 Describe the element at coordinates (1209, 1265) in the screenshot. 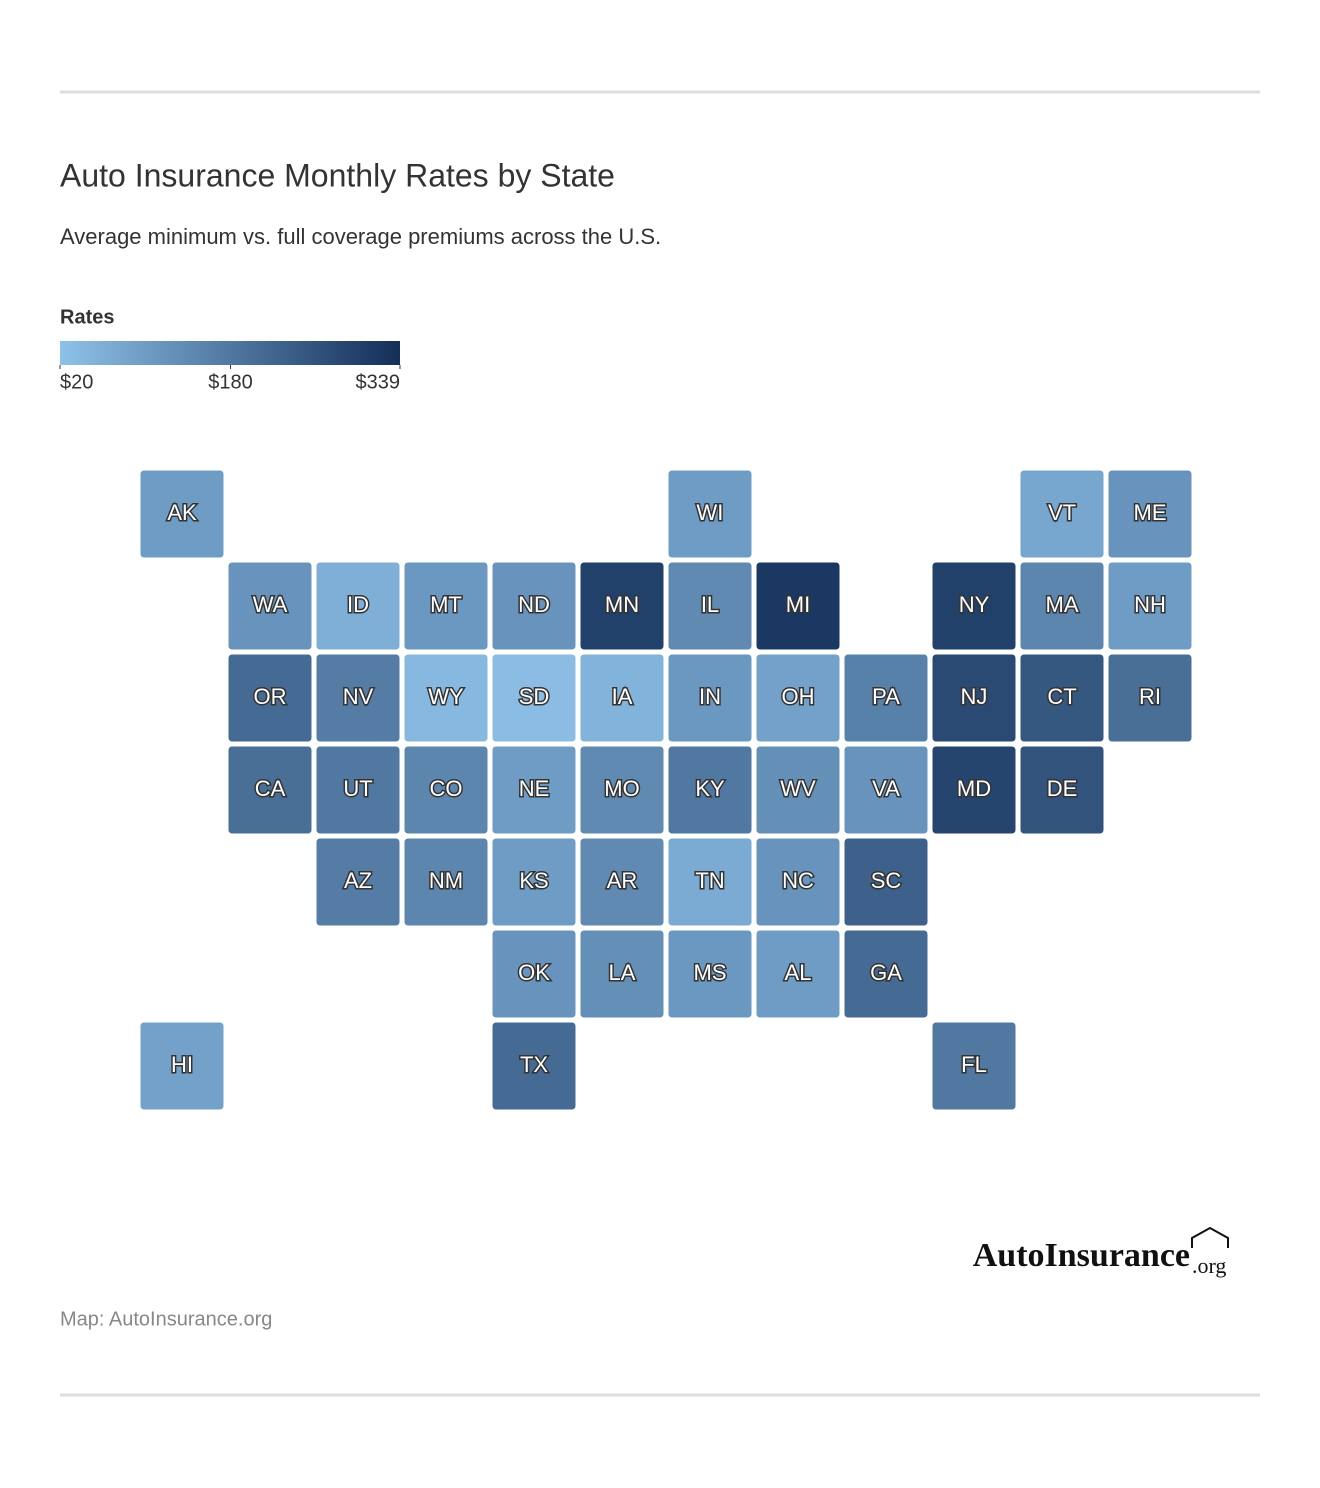

I see `logo-suffix: .org` at that location.